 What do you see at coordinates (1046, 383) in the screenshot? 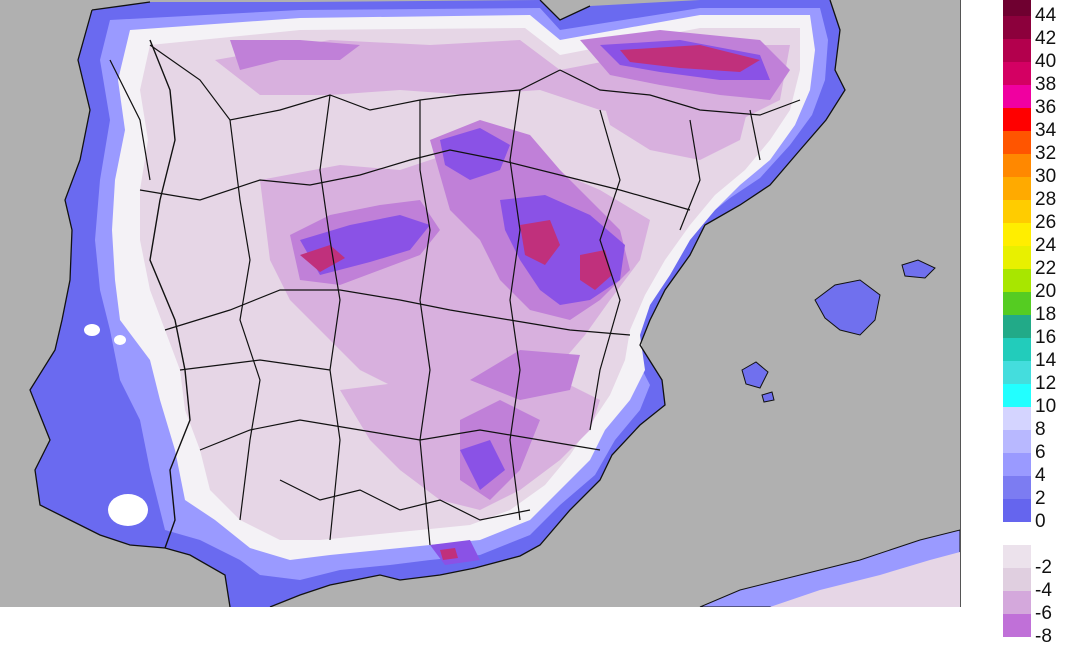
I see `legend-label: 12` at bounding box center [1046, 383].